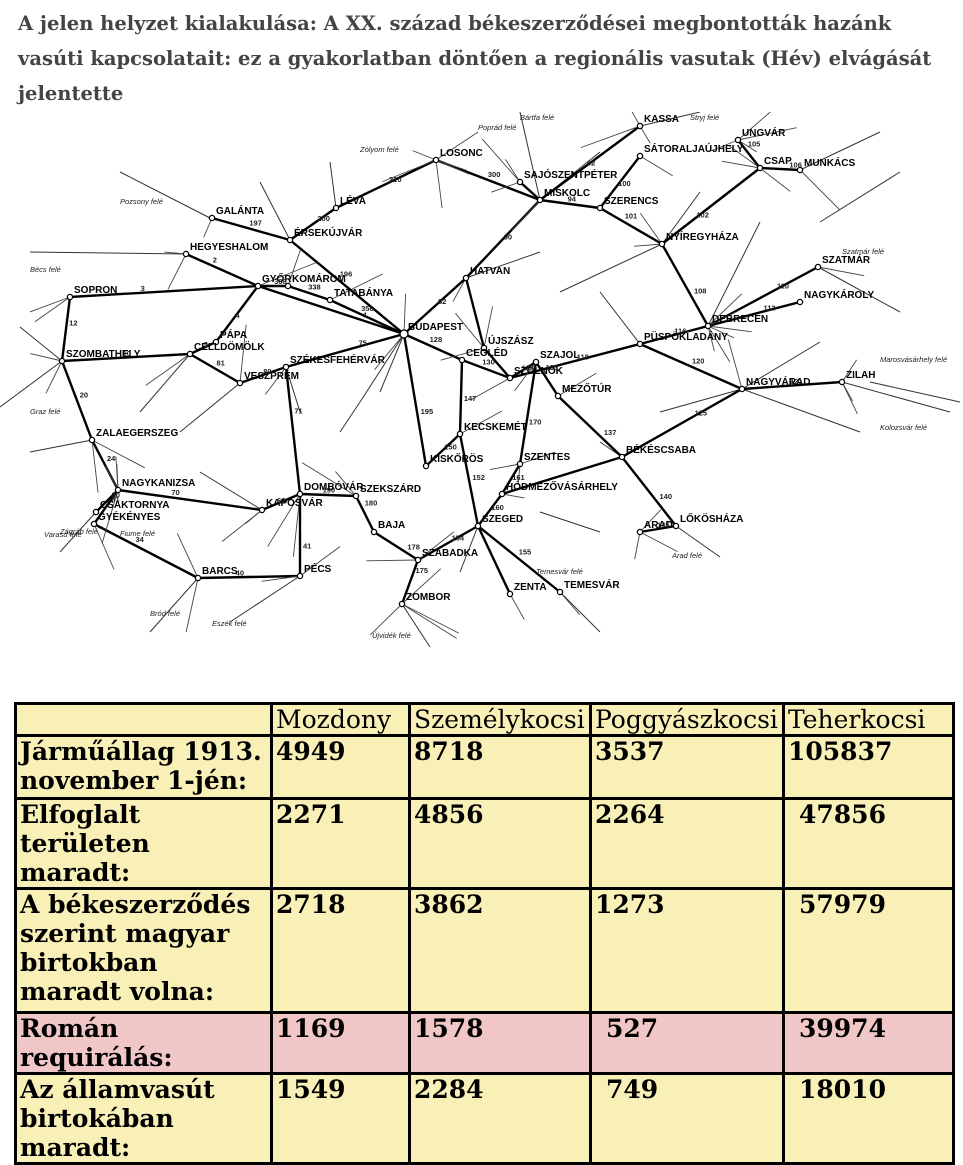 Image resolution: width=963 pixels, height=1165 pixels. I want to click on map-line-number: 150, so click(450, 447).